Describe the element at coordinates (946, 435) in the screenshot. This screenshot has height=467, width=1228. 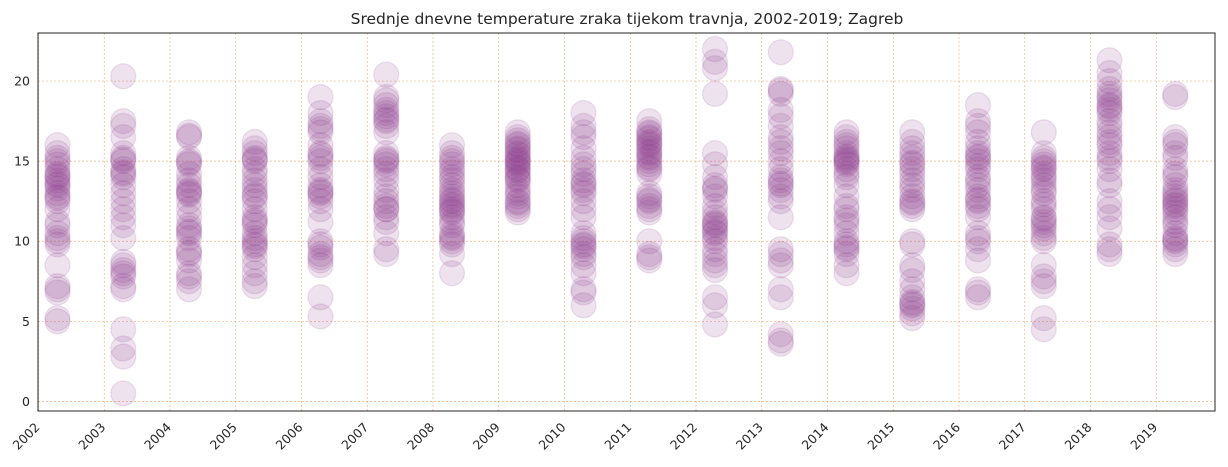
I see `x-tick-label: 2016` at that location.